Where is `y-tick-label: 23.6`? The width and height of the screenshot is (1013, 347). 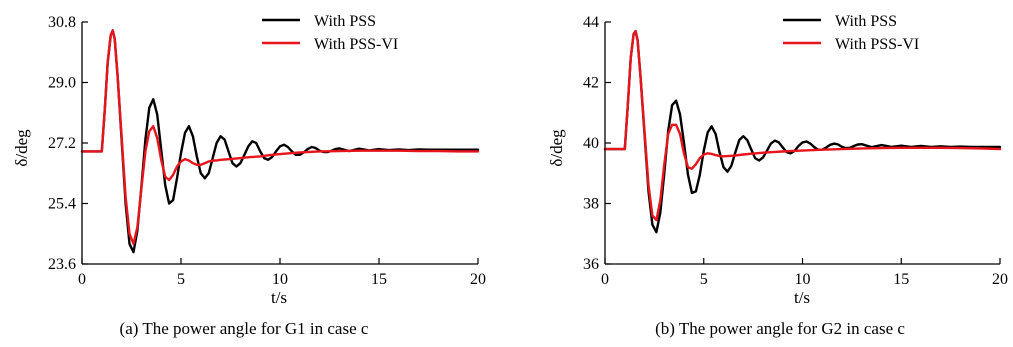
y-tick-label: 23.6 is located at coordinates (62, 264).